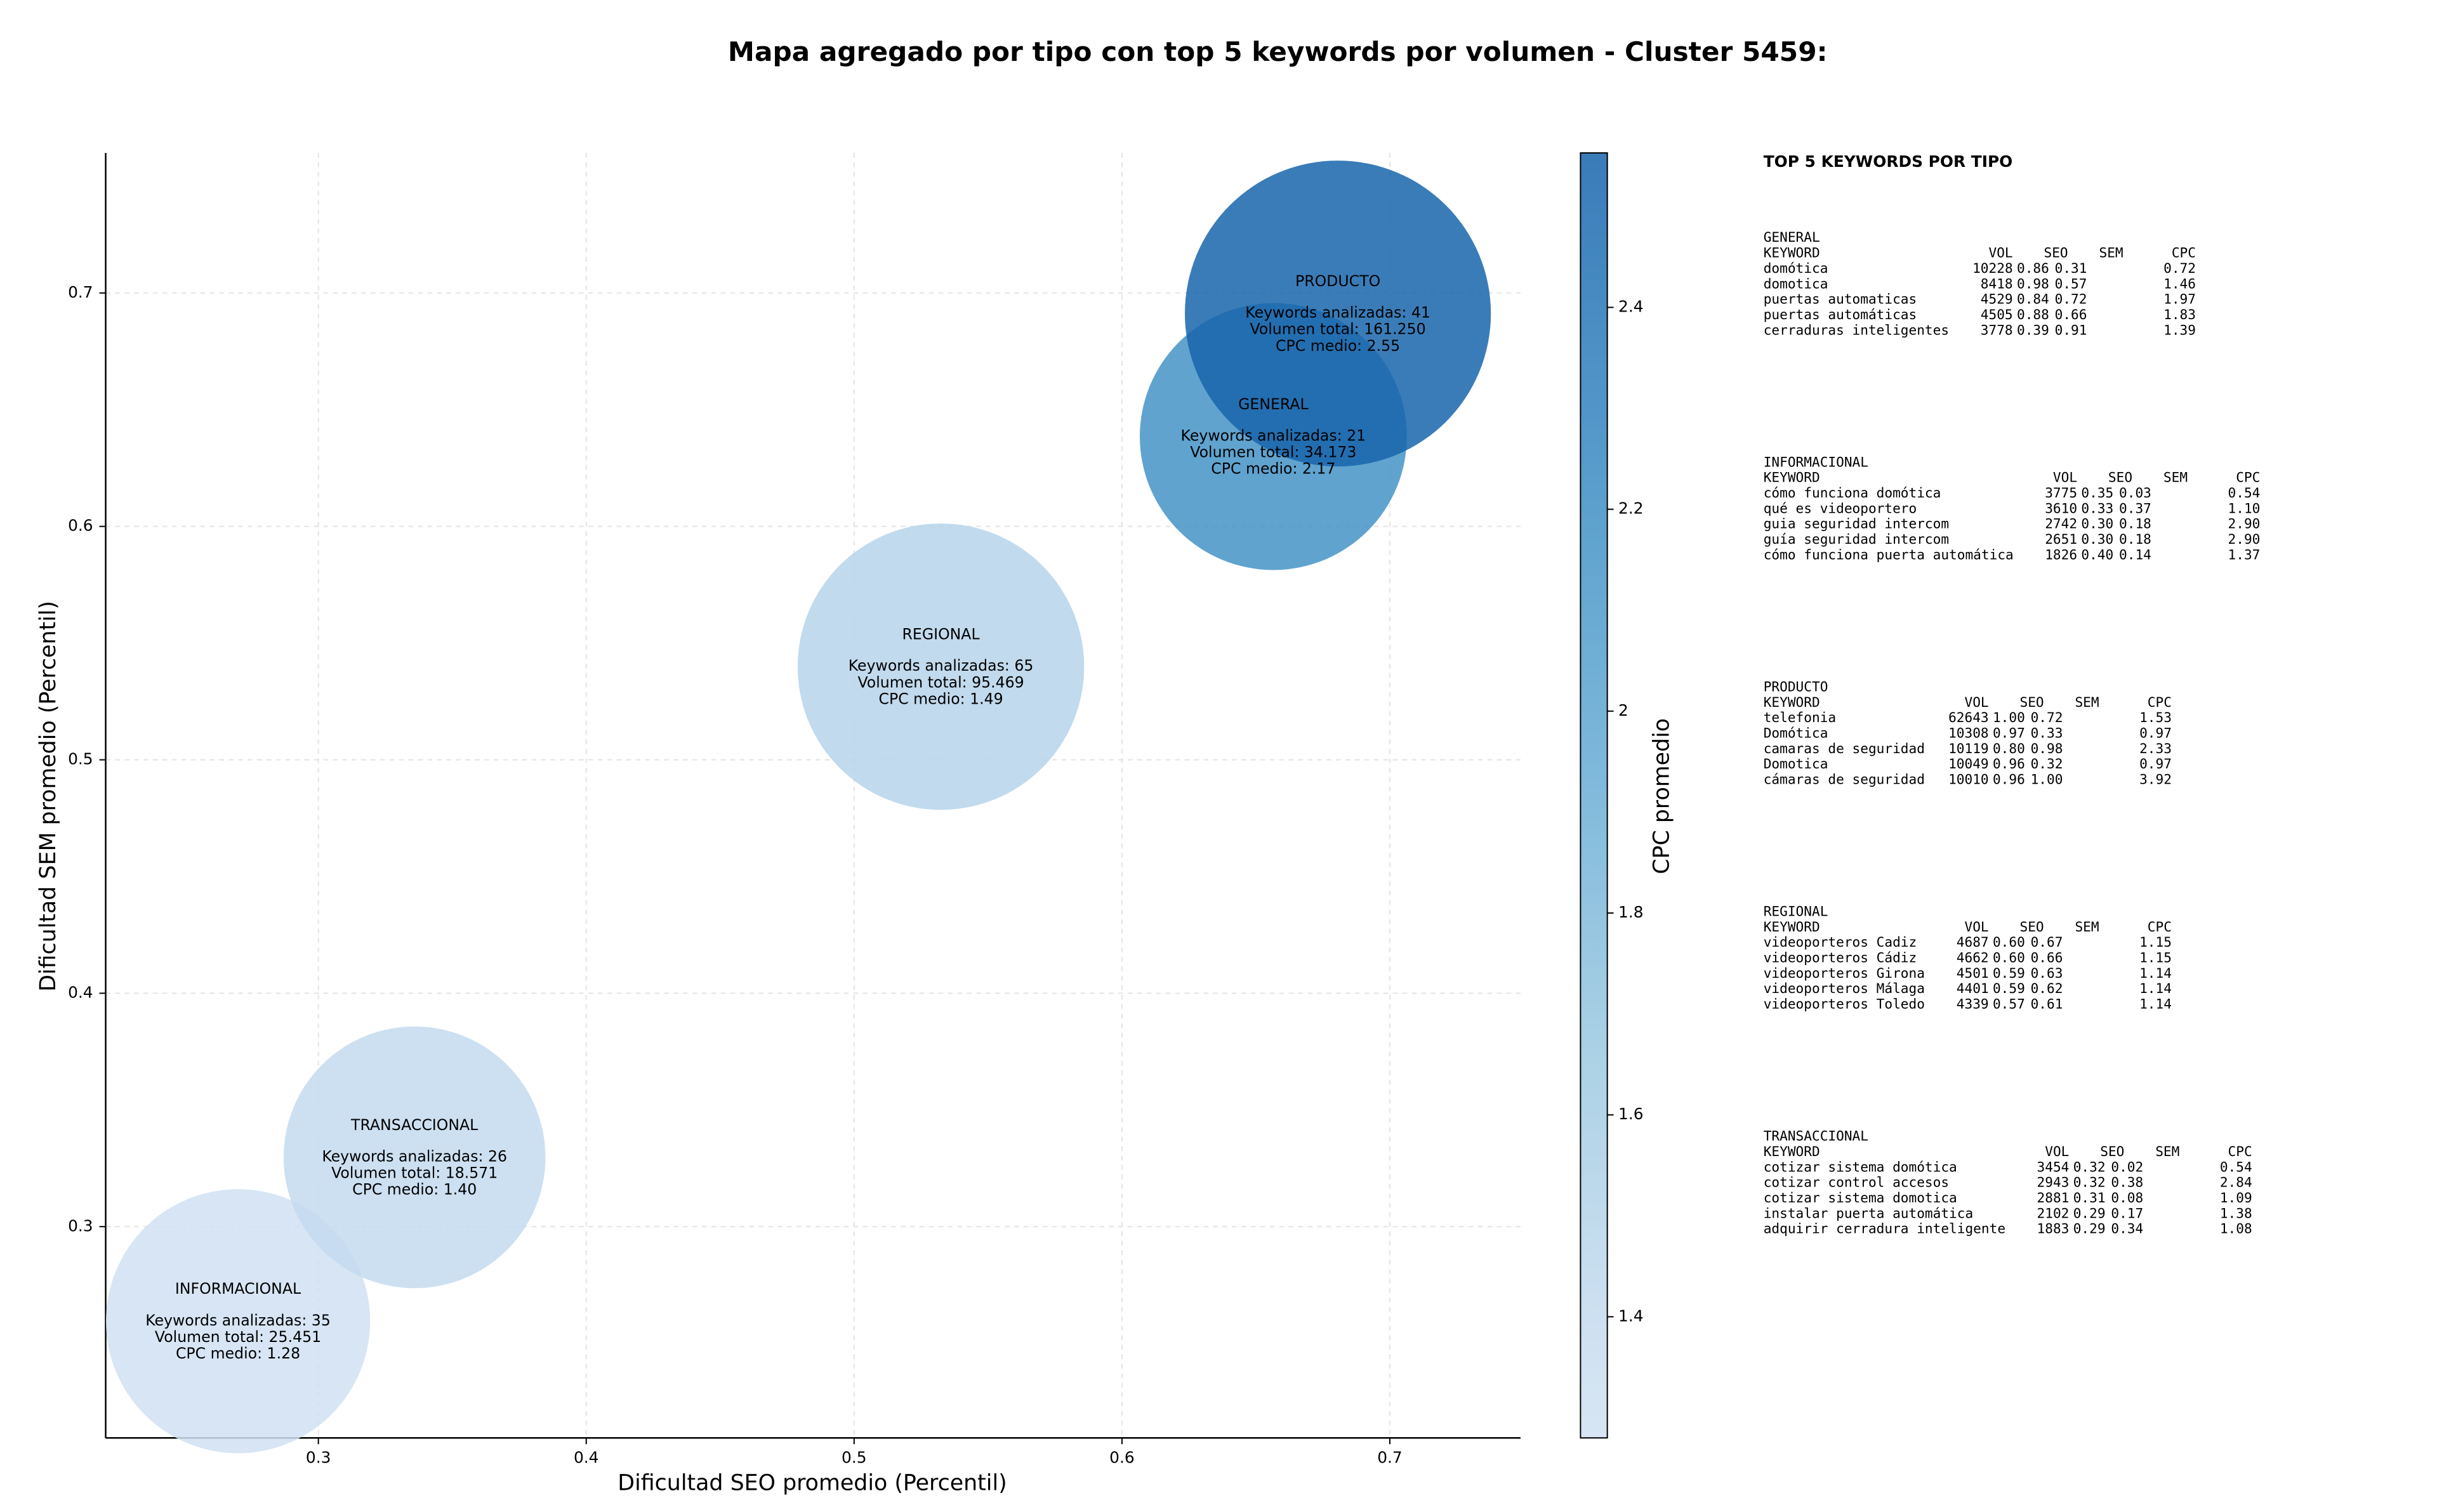  What do you see at coordinates (2155, 748) in the screenshot?
I see `value-cell: 2.33` at bounding box center [2155, 748].